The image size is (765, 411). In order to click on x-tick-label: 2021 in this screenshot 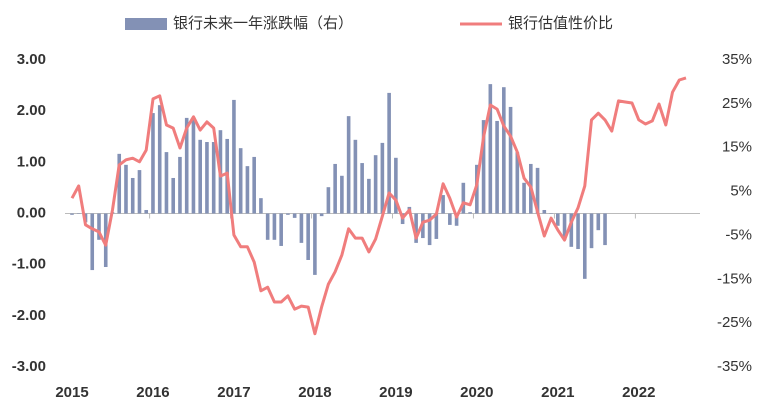, I will do `click(557, 392)`.